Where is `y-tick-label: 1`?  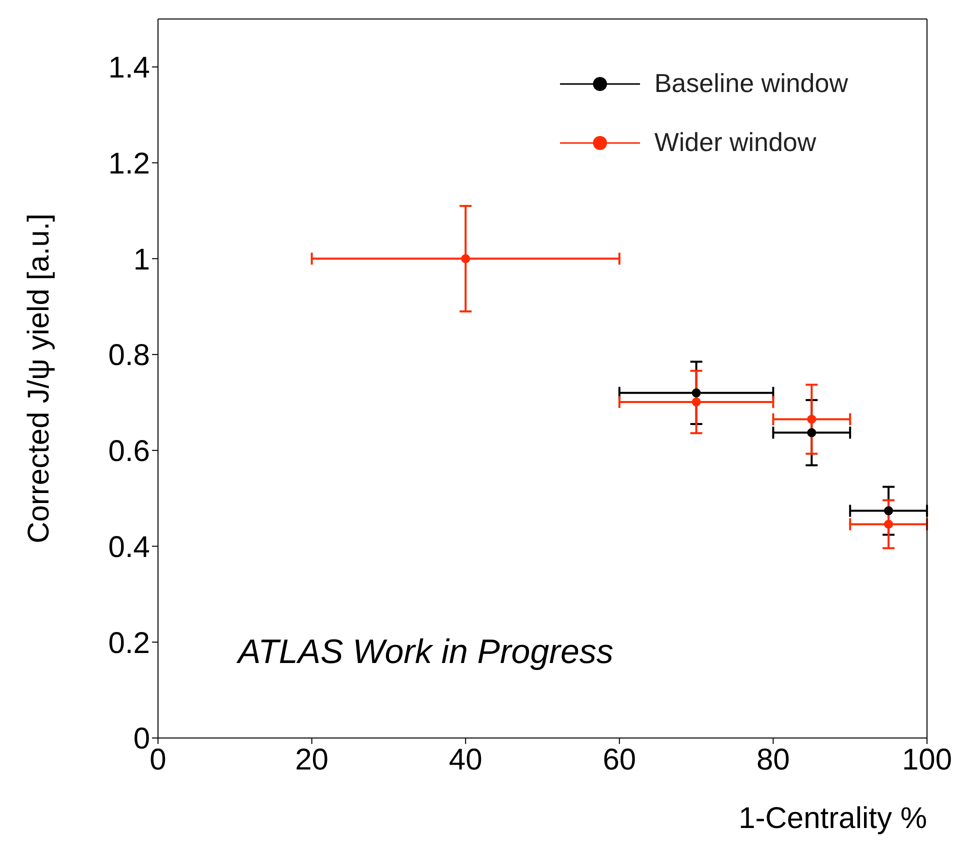 y-tick-label: 1 is located at coordinates (141, 259).